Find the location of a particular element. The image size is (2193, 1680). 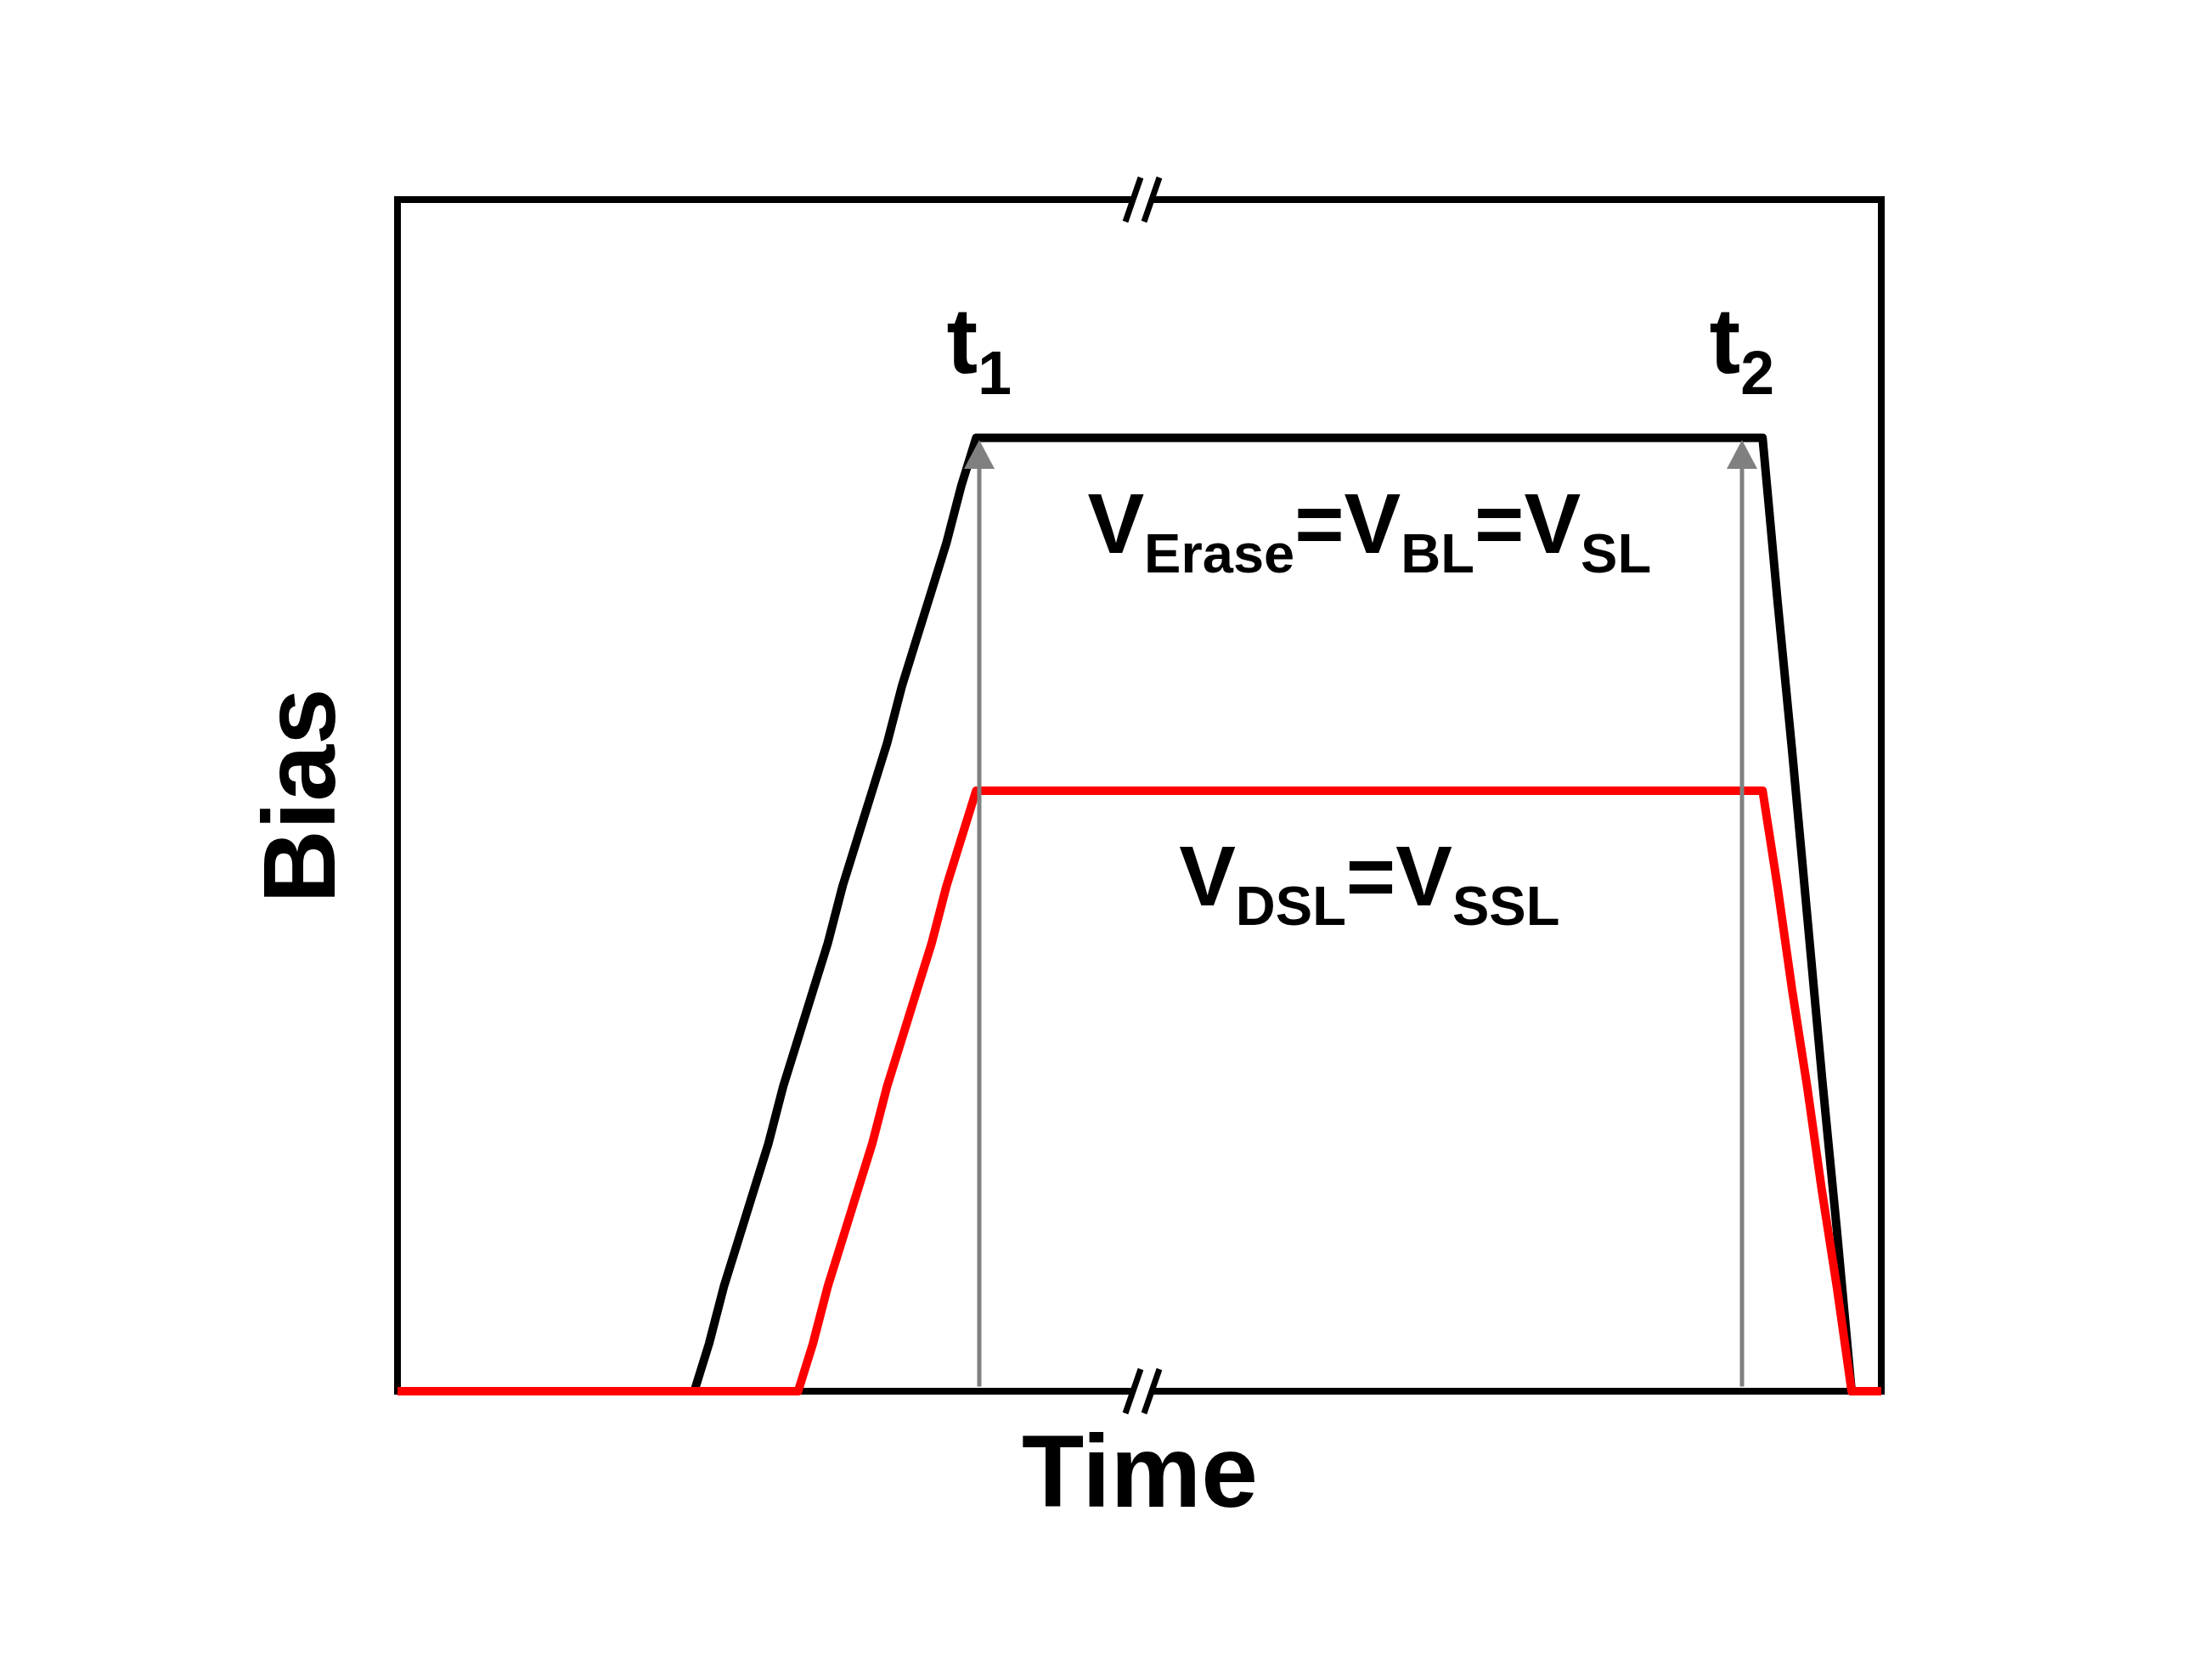

text: t$_{1}$ is located at coordinates (979, 348).